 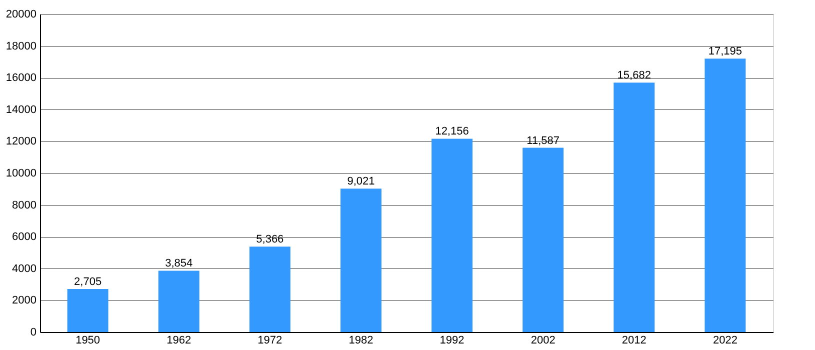 I want to click on x-tick-label: 1992, so click(x=452, y=340).